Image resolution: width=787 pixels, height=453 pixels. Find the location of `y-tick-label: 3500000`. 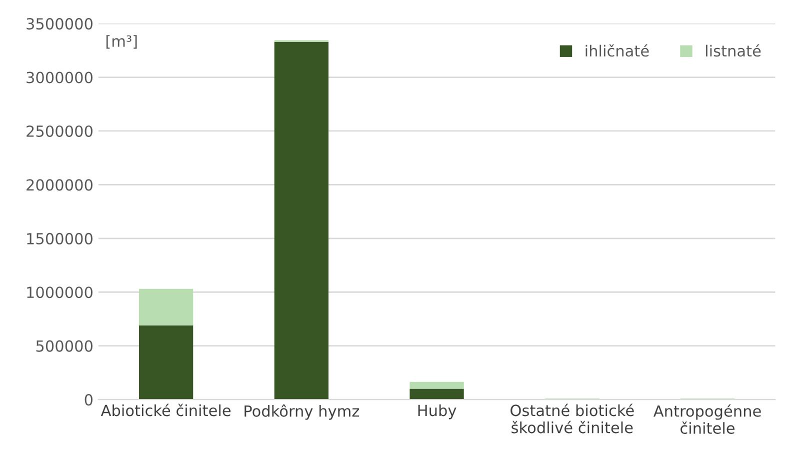

y-tick-label: 3500000 is located at coordinates (59, 24).